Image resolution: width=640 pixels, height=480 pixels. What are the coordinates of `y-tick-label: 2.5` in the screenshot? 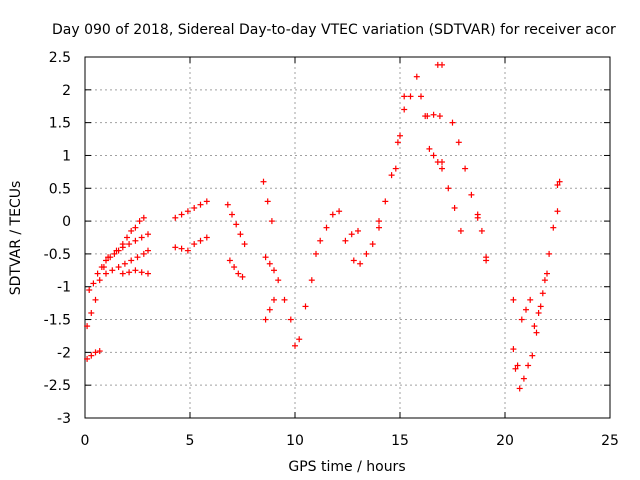 It's located at (60, 58).